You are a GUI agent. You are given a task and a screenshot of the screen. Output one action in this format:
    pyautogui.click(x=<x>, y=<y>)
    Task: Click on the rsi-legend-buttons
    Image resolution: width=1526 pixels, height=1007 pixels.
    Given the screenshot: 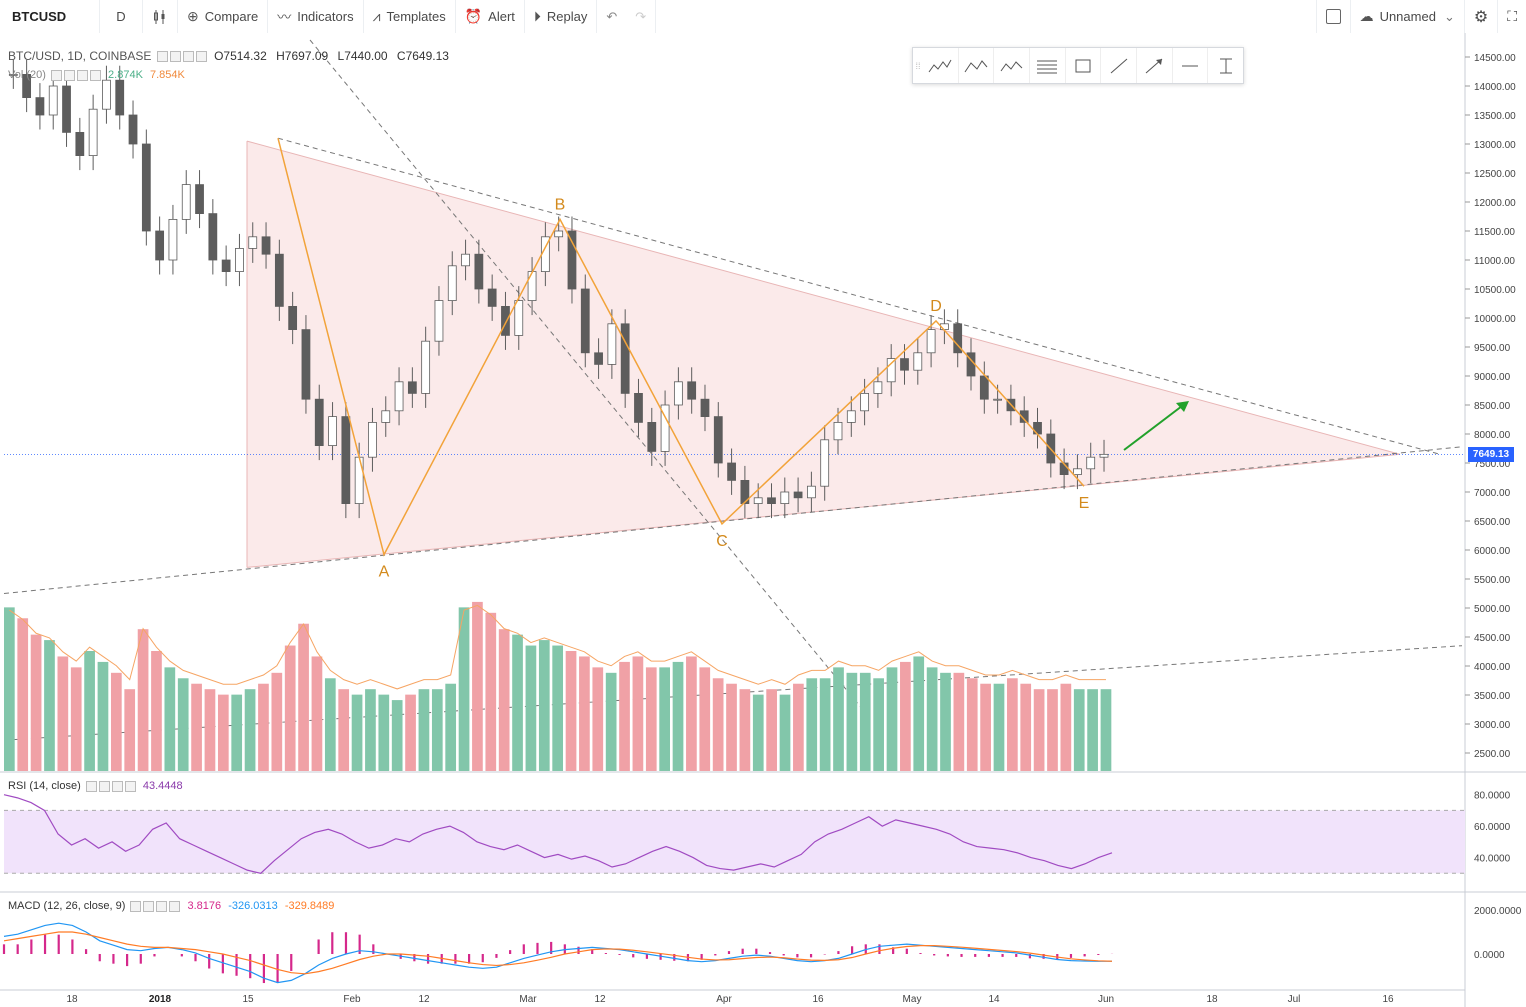 What is the action you would take?
    pyautogui.click(x=110, y=786)
    